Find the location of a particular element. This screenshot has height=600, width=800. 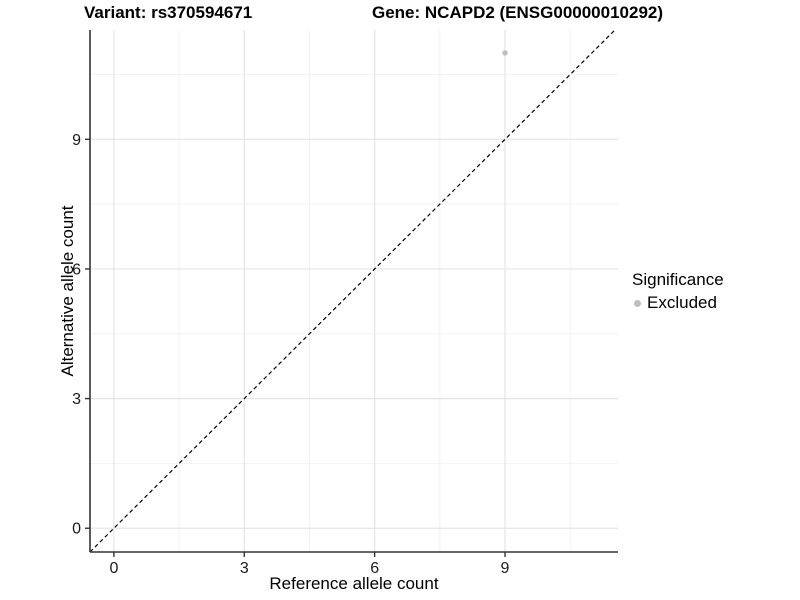

data-point is located at coordinates (505, 53).